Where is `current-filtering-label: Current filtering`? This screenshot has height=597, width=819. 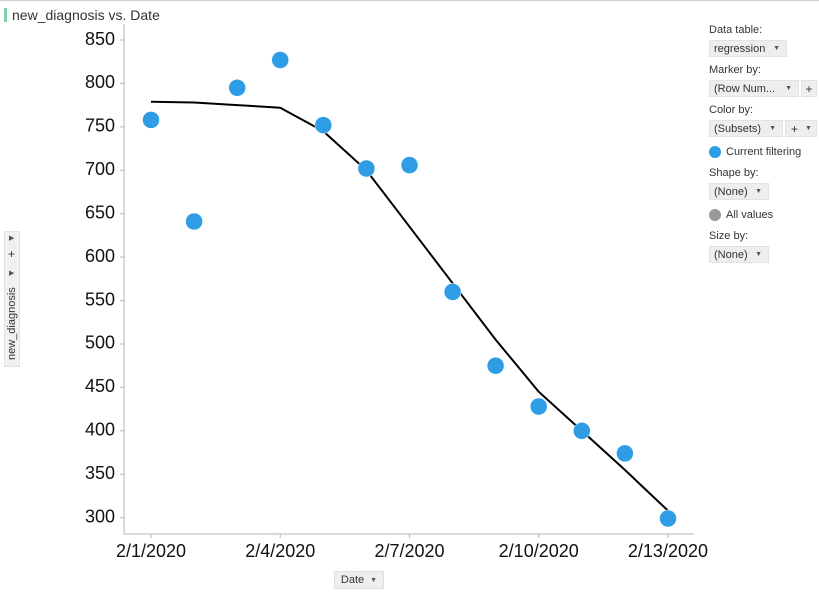 current-filtering-label: Current filtering is located at coordinates (764, 152).